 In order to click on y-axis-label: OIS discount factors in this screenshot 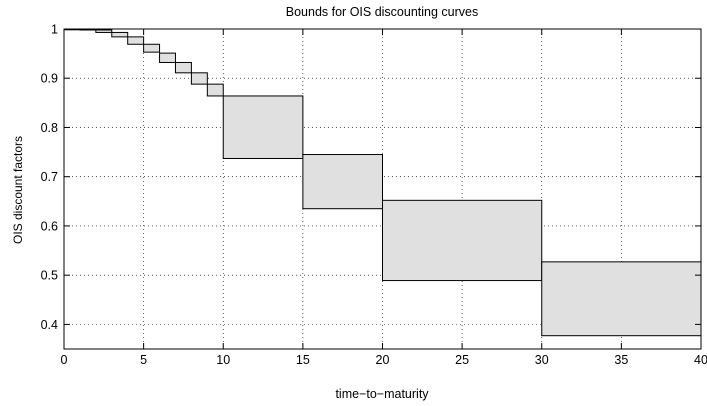, I will do `click(18, 190)`.